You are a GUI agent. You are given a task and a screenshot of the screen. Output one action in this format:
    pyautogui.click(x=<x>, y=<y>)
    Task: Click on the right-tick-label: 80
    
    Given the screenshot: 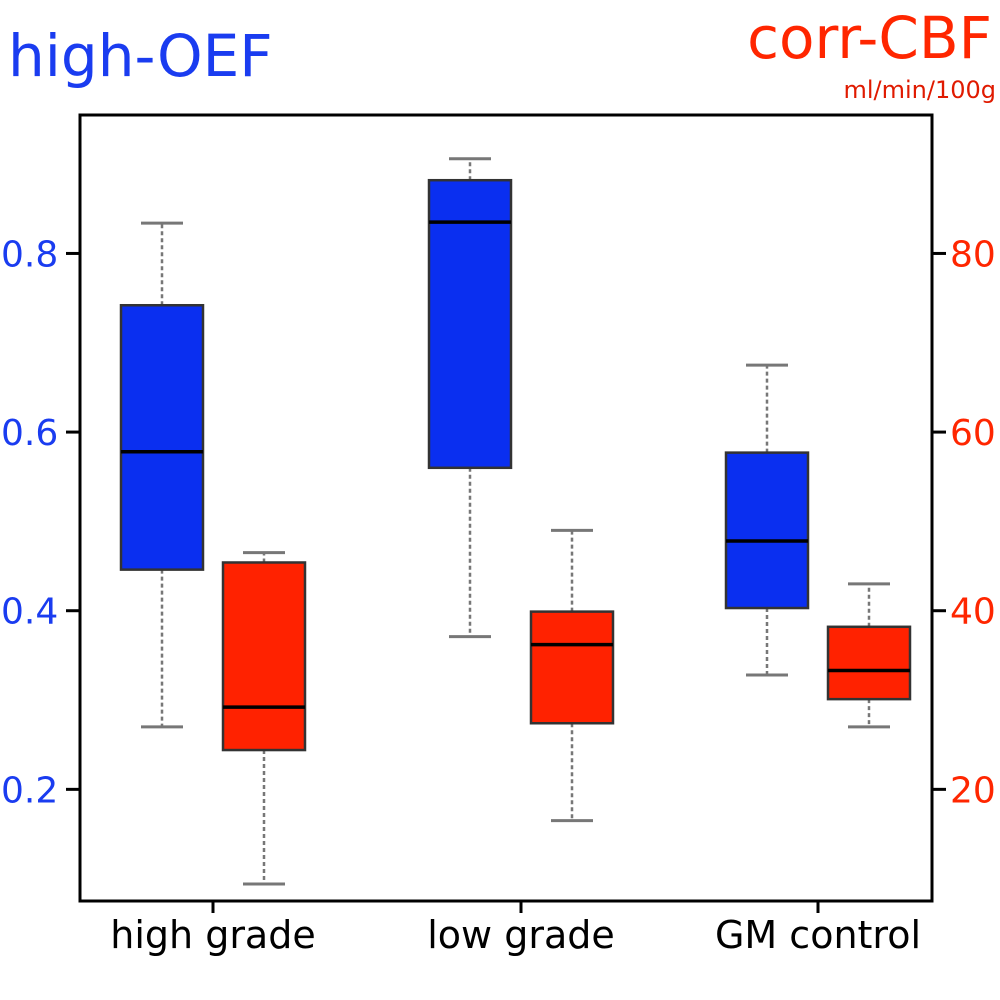 What is the action you would take?
    pyautogui.click(x=973, y=254)
    